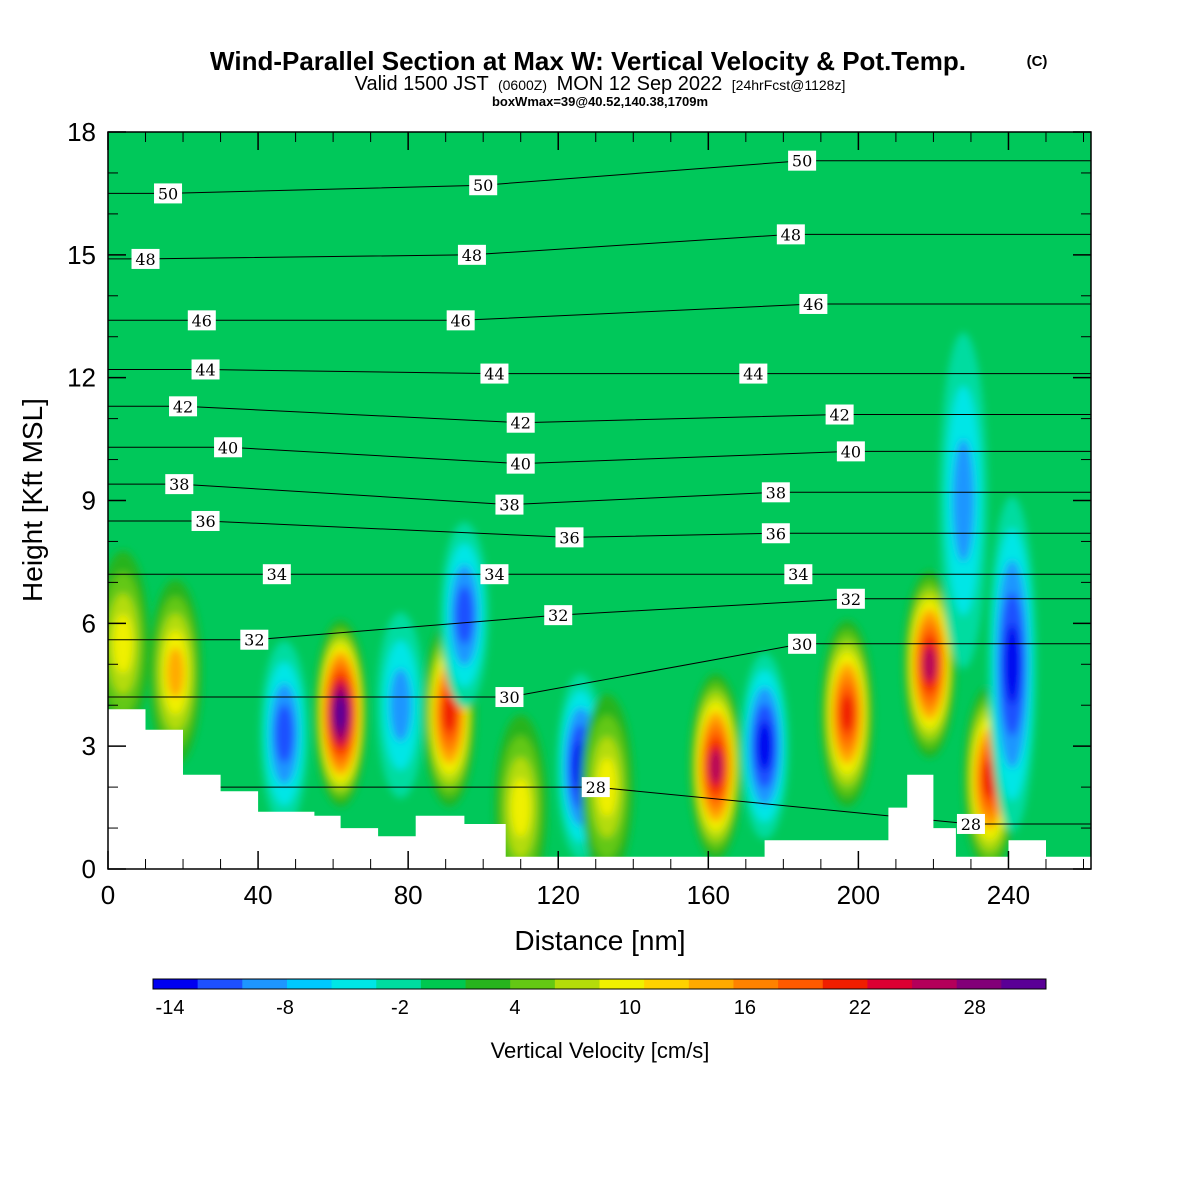 This screenshot has width=1200, height=1200. I want to click on terrain, so click(599, 789).